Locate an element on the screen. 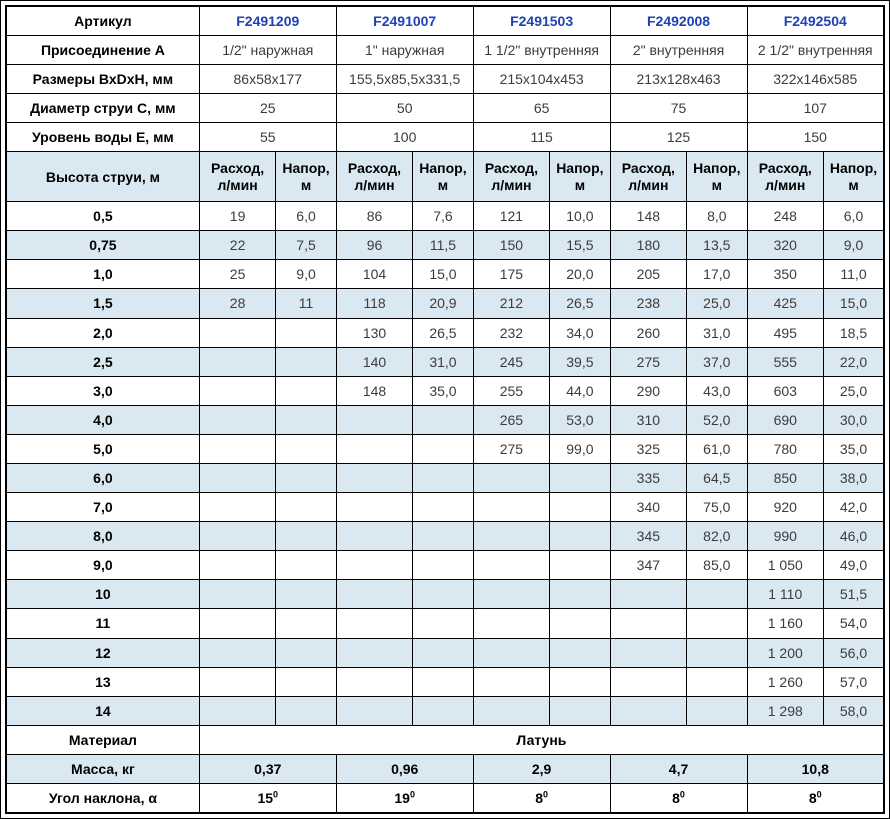  row-label-jet-height: Высота струи, м is located at coordinates (102, 176).